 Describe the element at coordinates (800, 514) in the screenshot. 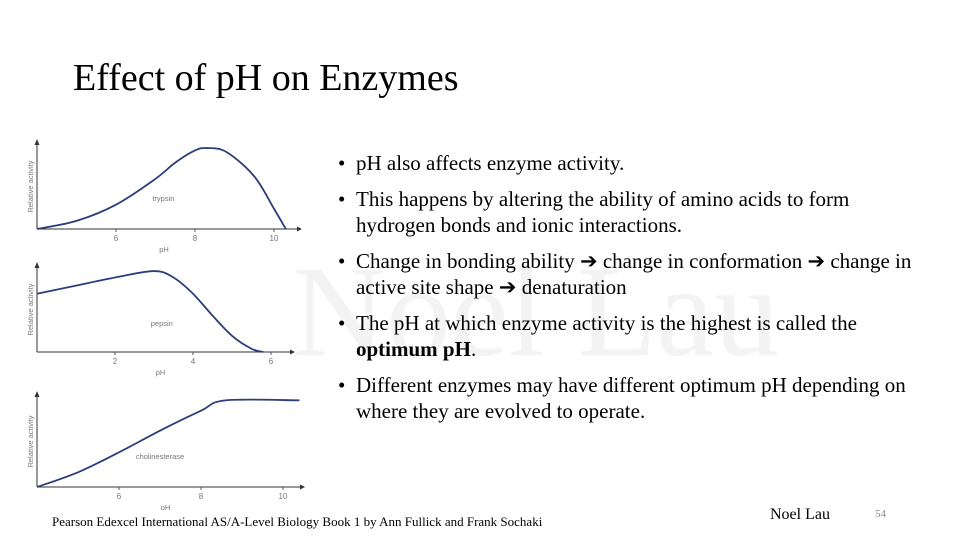

I see `author: Noel Lau` at that location.